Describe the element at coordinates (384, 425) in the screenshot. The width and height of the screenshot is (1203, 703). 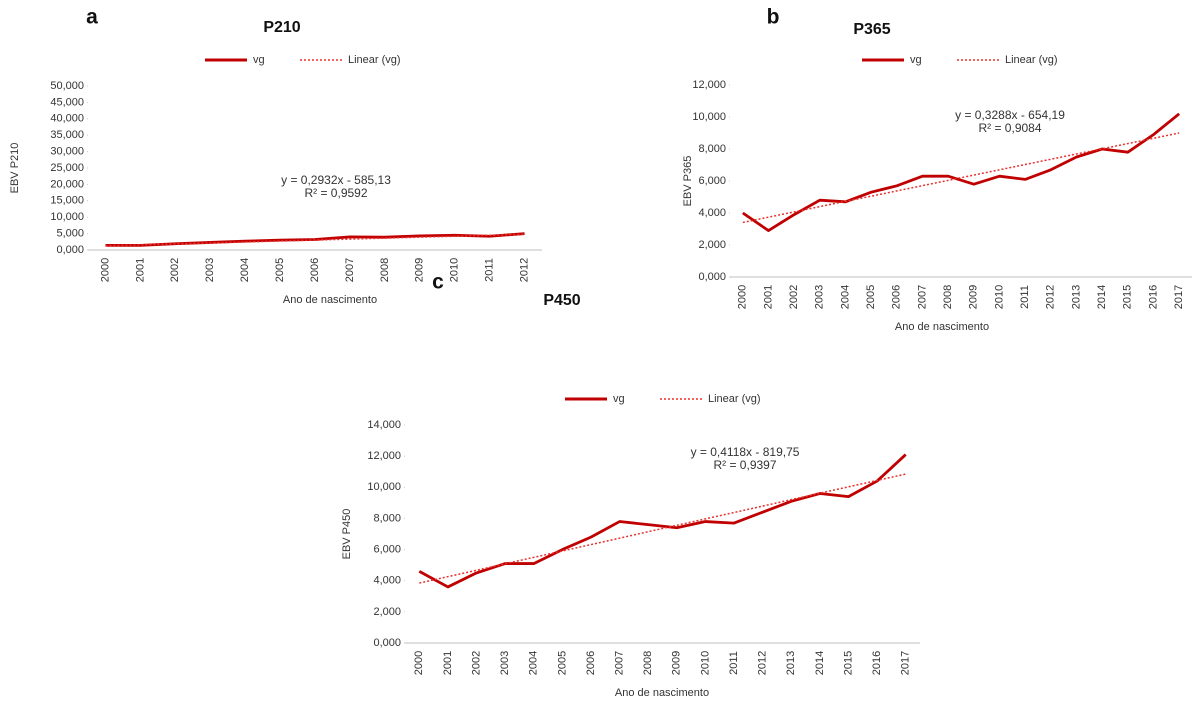
I see `y-tick-label: 14,000` at that location.